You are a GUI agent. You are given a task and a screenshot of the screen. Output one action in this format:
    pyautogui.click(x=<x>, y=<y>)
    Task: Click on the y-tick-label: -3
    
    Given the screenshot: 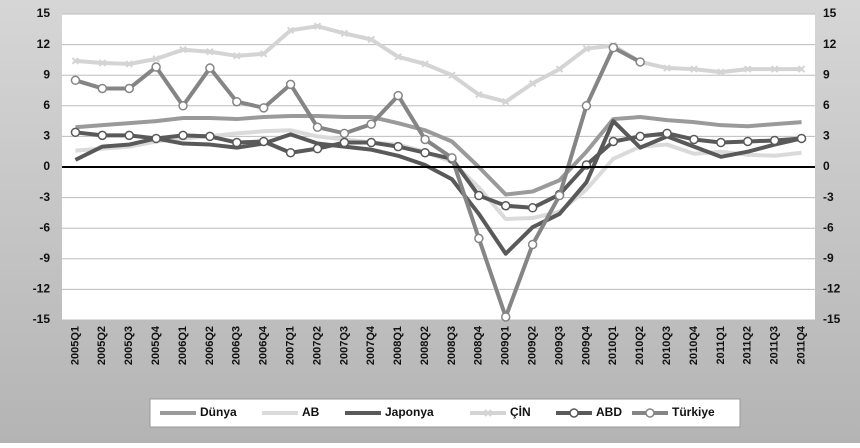 What is the action you would take?
    pyautogui.click(x=44, y=197)
    